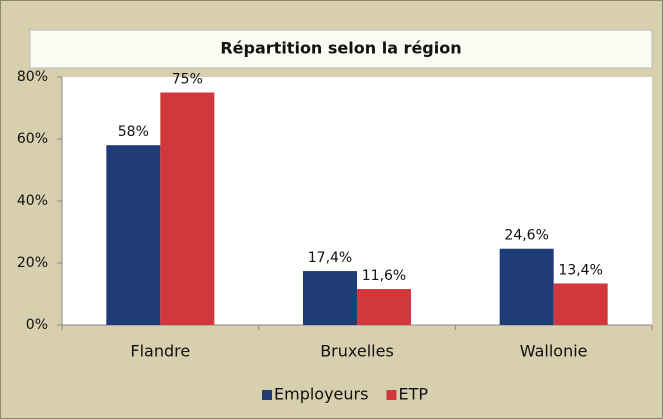  Describe the element at coordinates (330, 258) in the screenshot. I see `data-label: 17,4%` at that location.